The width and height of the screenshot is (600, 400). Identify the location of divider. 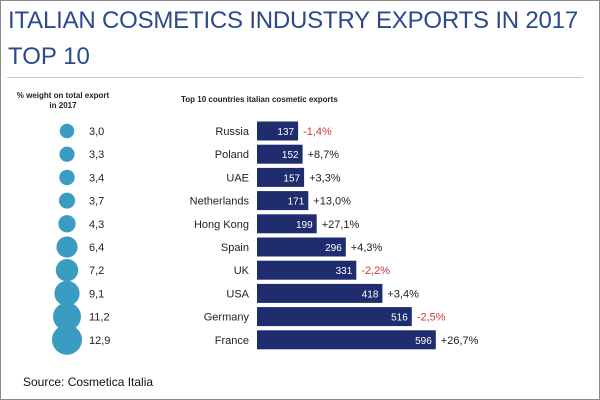
(295, 77).